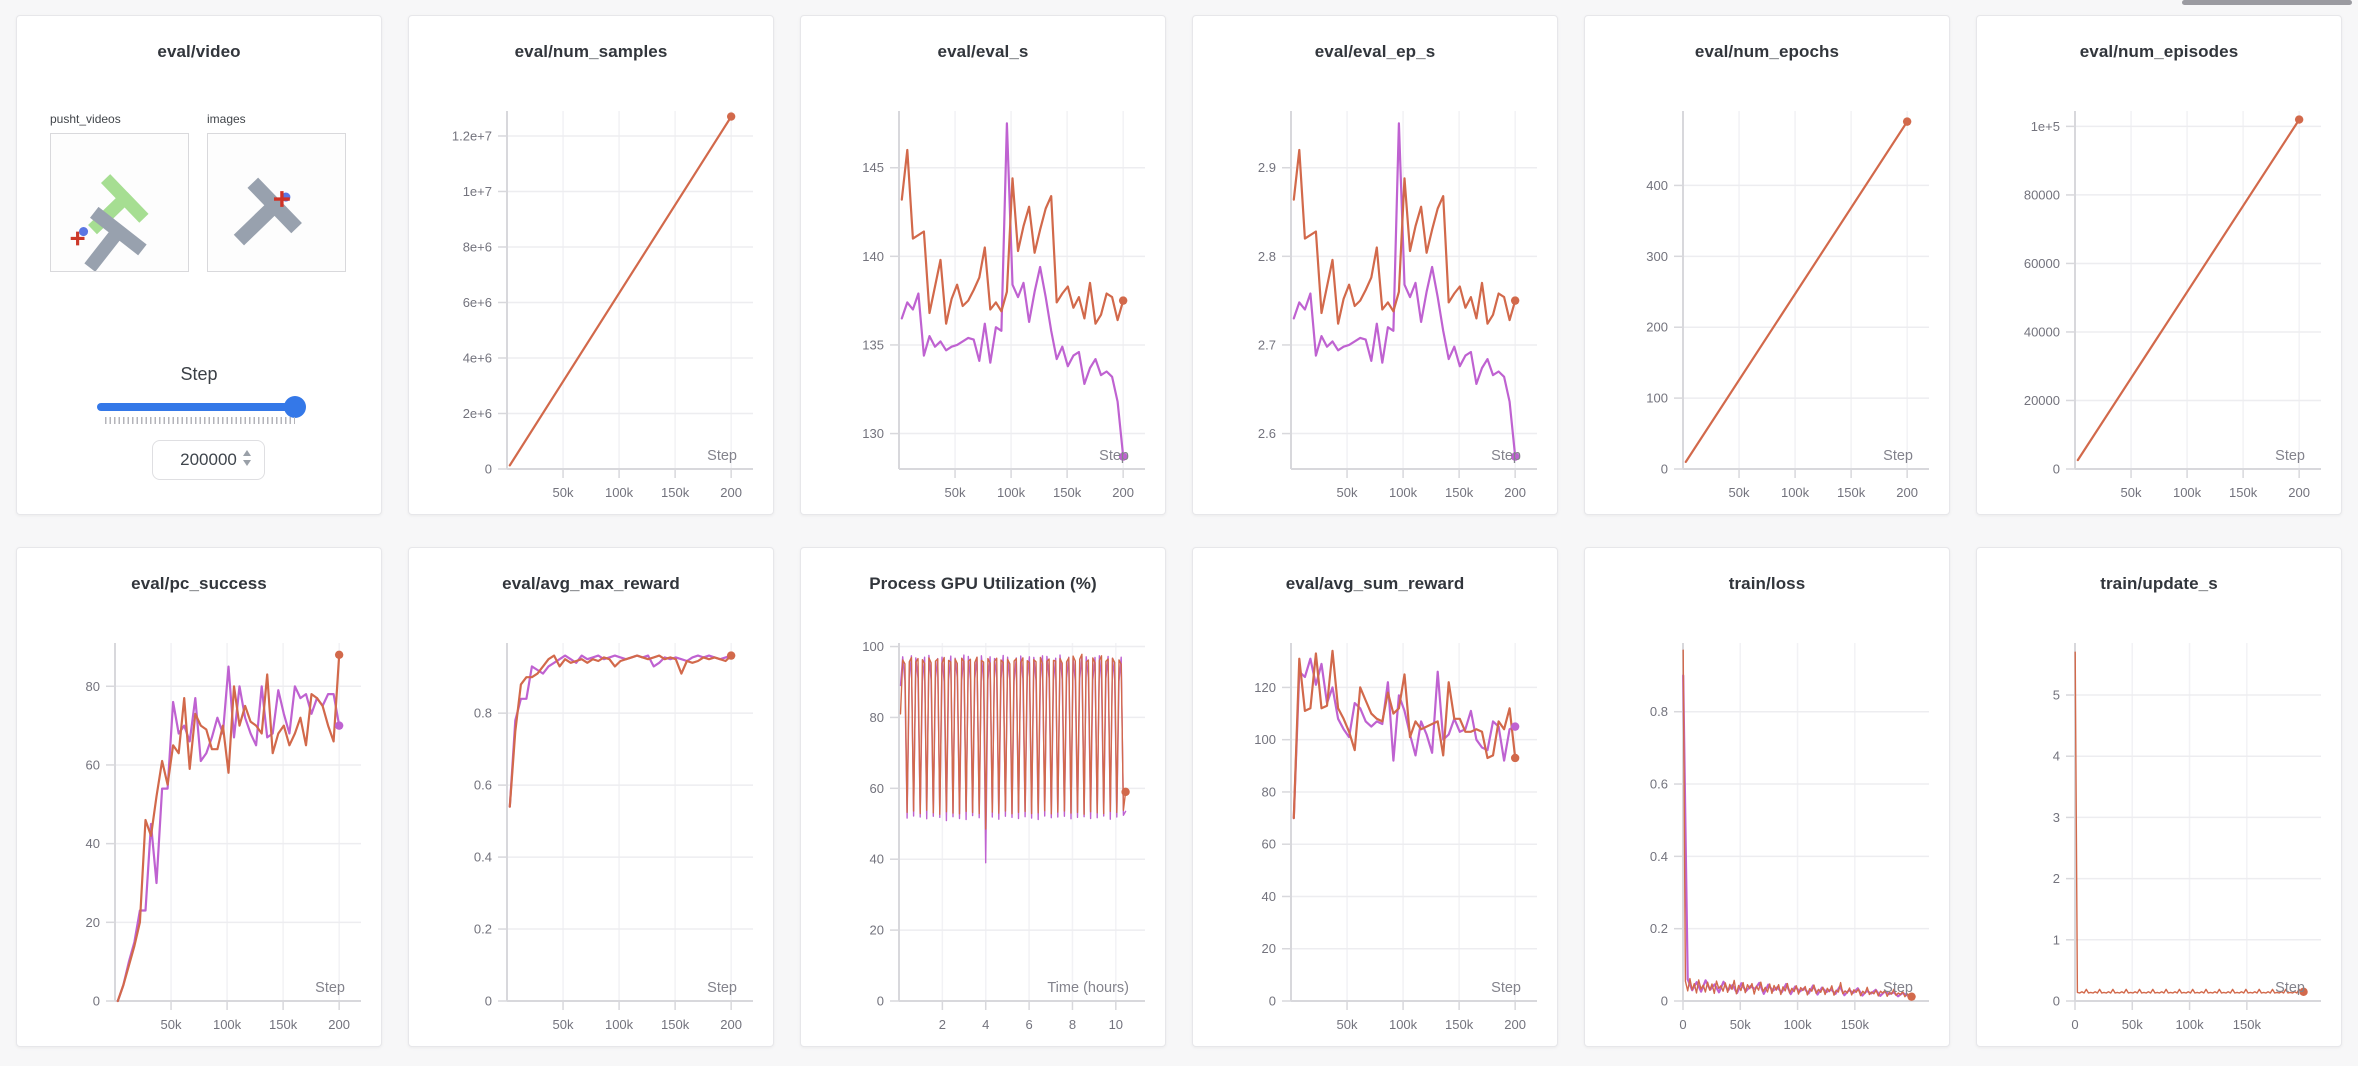  I want to click on step-slider-label: Step, so click(199, 374).